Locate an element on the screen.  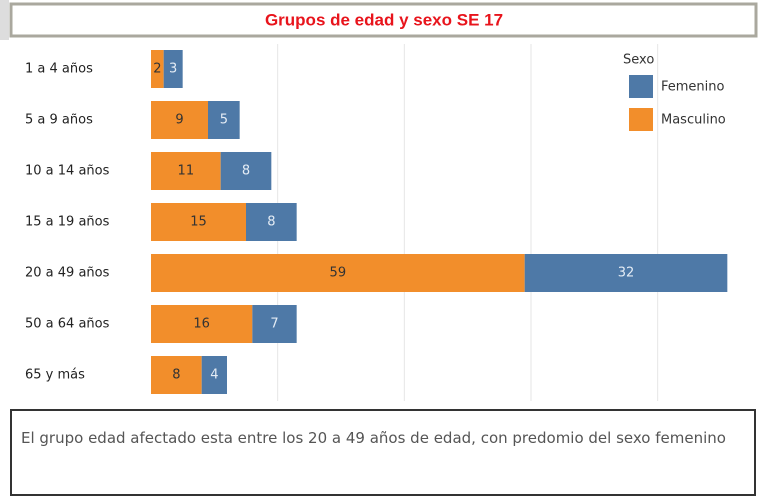
category-label: 1 a 4 años is located at coordinates (59, 69).